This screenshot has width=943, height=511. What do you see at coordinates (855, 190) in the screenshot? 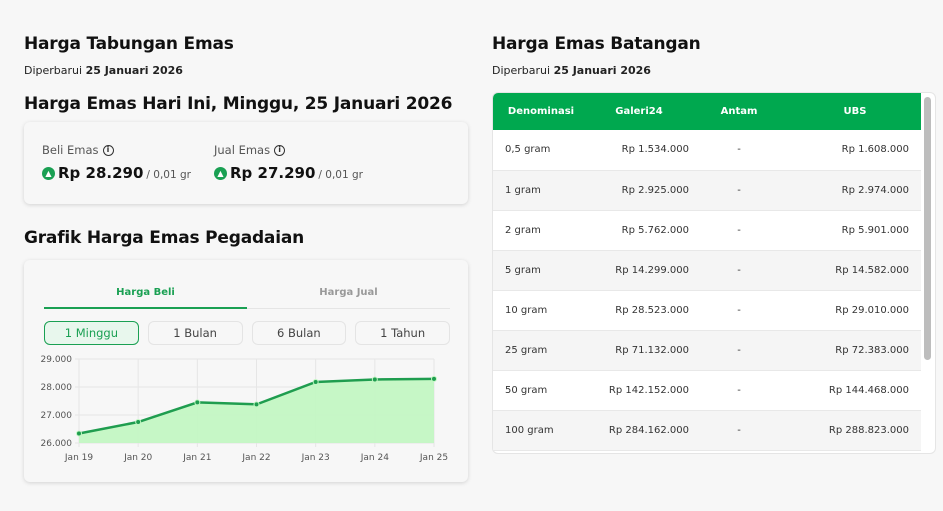
I see `ubs-price-cell: Rp 2.974.000` at bounding box center [855, 190].